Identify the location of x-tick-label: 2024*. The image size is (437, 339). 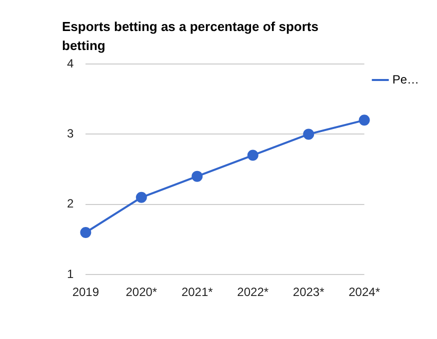
(364, 292).